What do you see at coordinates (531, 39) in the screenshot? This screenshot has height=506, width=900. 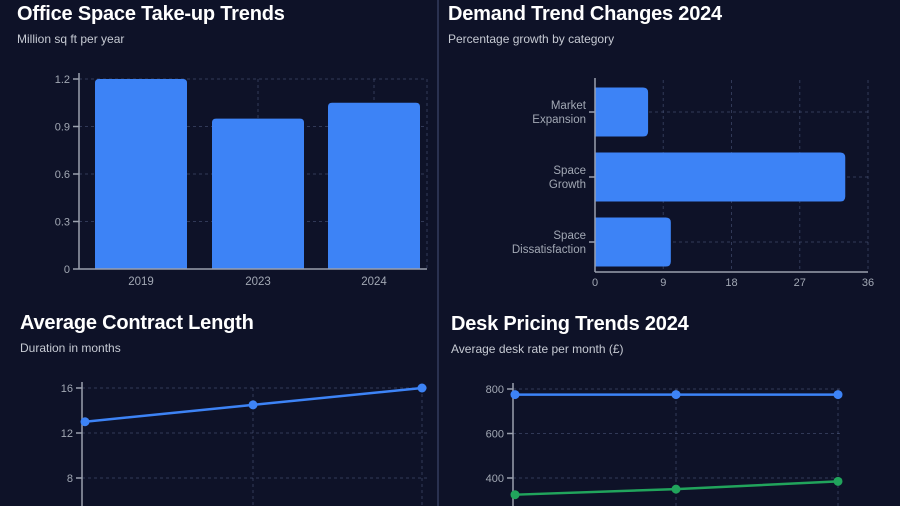 I see `chart-subtitle: Percentage growth by category` at bounding box center [531, 39].